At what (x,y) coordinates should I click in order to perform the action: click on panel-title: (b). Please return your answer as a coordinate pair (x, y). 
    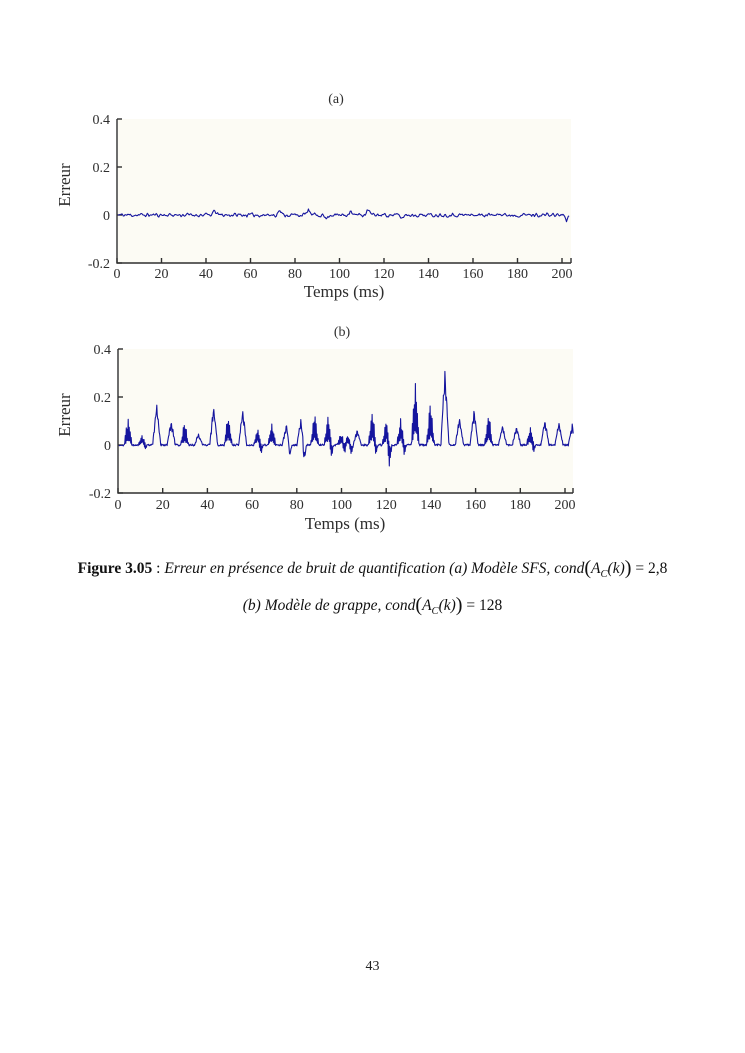
    Looking at the image, I should click on (342, 332).